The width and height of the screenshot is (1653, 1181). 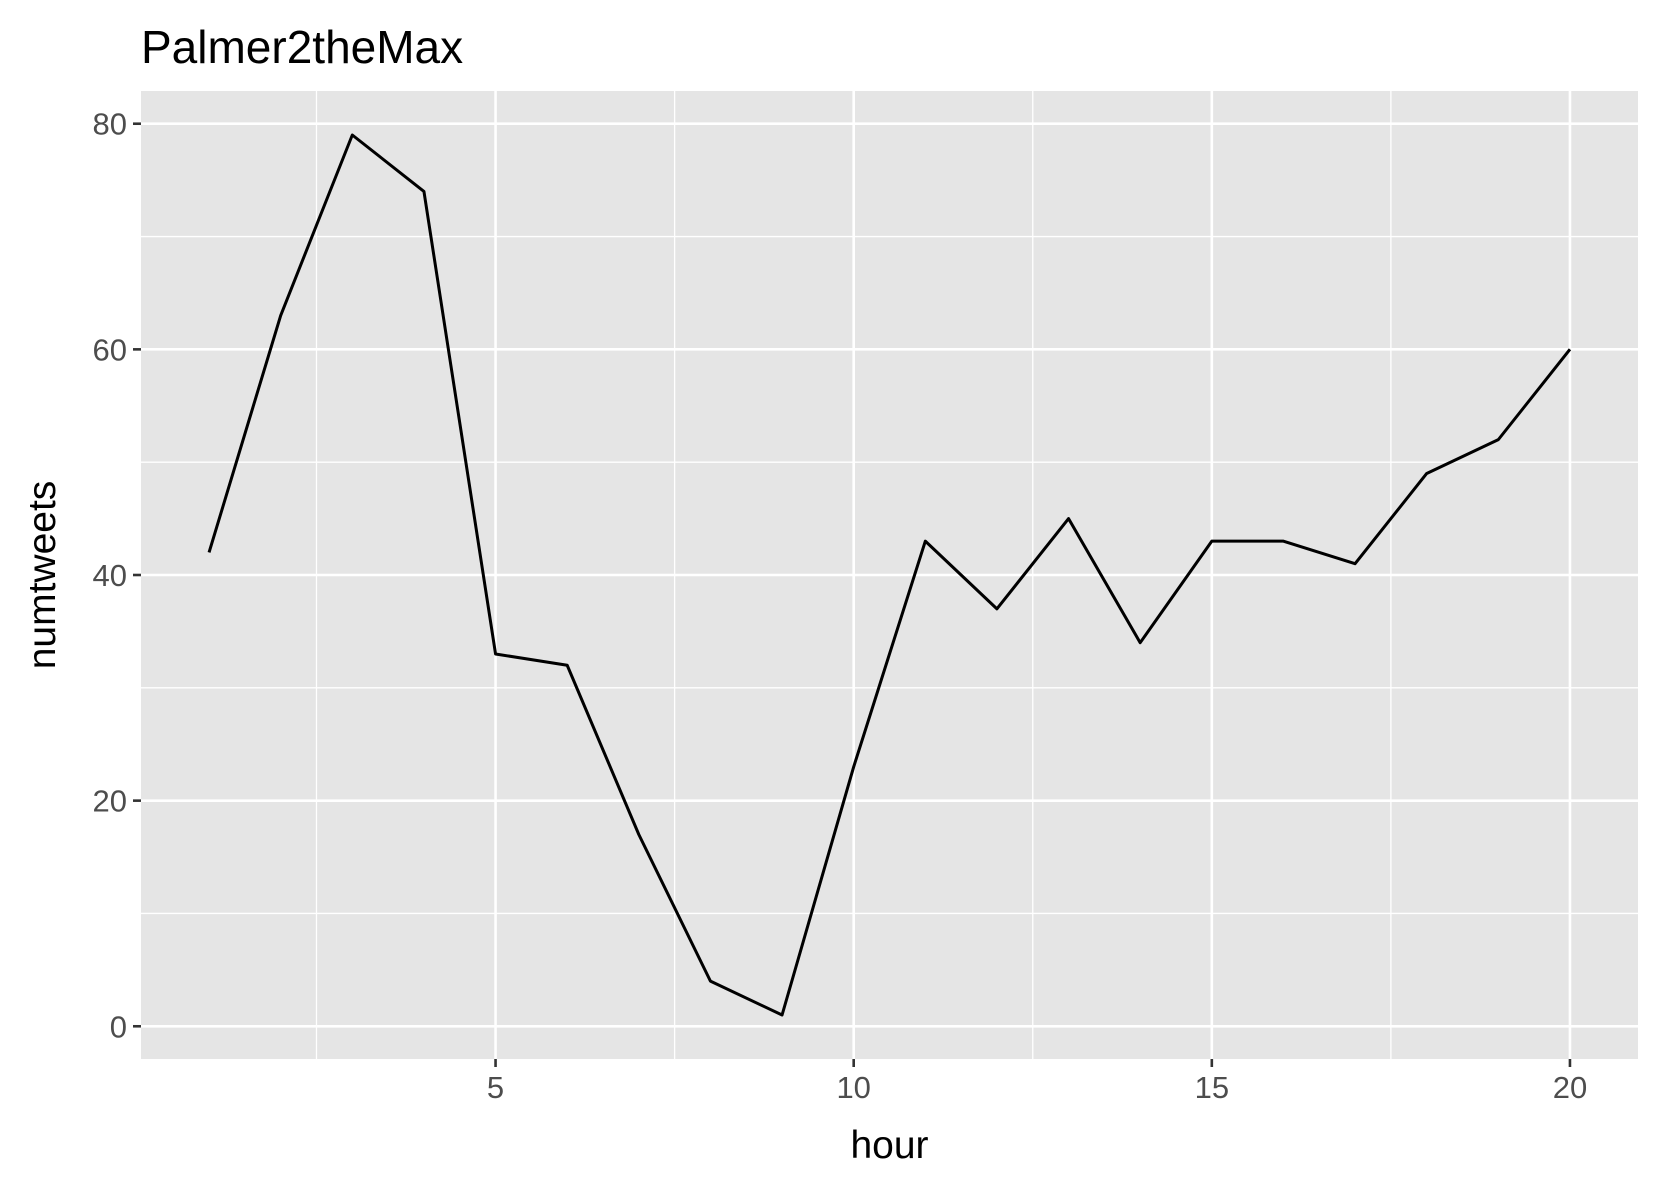 What do you see at coordinates (1037, 1082) in the screenshot?
I see `x-axis: 5 10 15 20` at bounding box center [1037, 1082].